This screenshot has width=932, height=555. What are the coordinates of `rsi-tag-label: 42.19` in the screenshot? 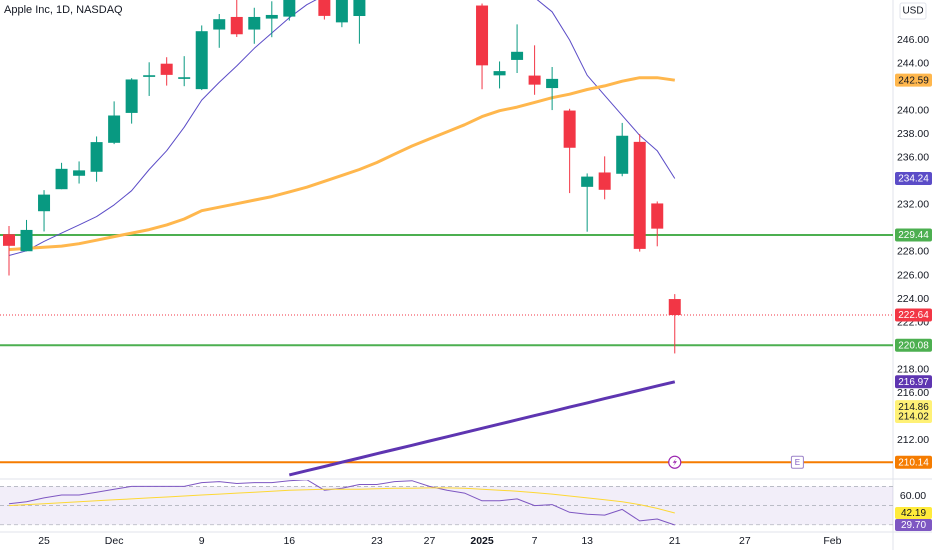 It's located at (913, 513).